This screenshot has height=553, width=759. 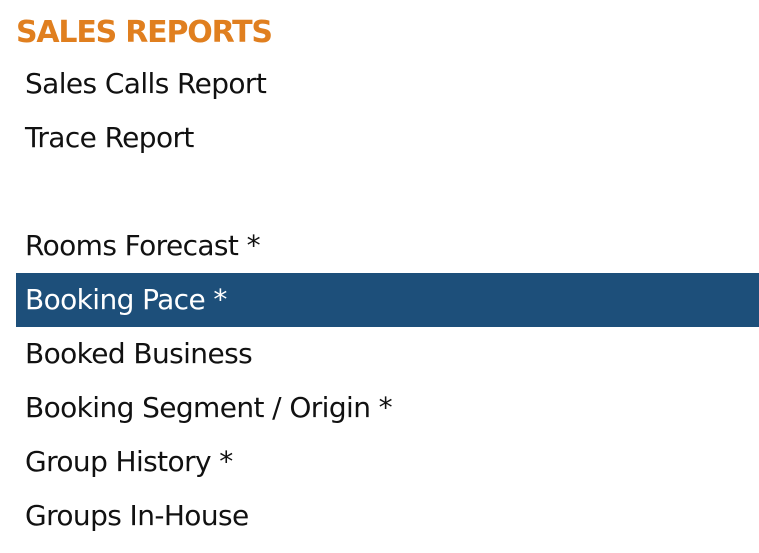 What do you see at coordinates (146, 83) in the screenshot?
I see `menu-item-sales-calls-report: Sales Calls Report` at bounding box center [146, 83].